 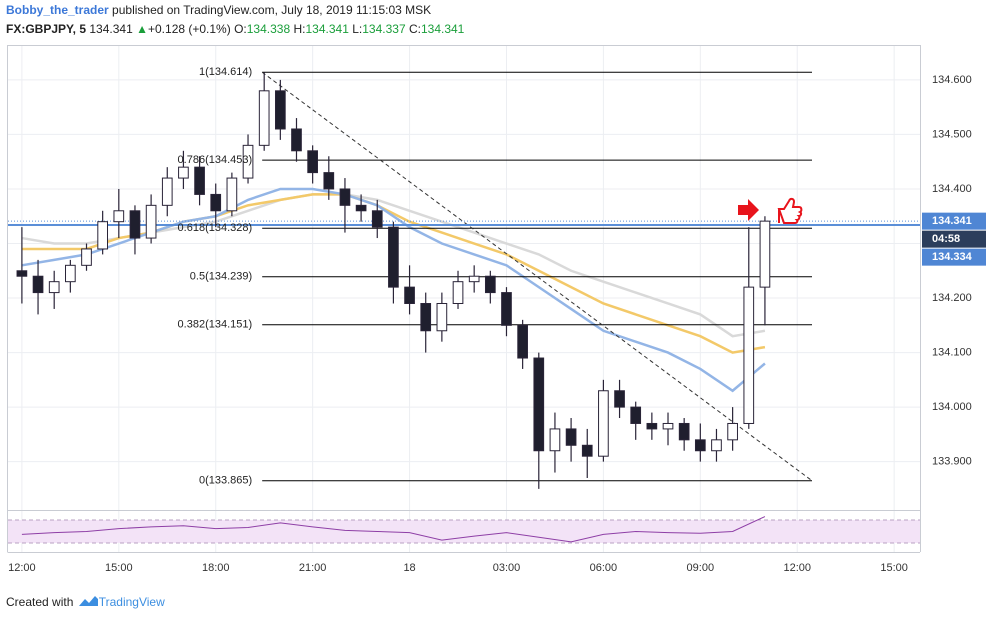 What do you see at coordinates (952, 189) in the screenshot?
I see `y-tick-label: 134.400` at bounding box center [952, 189].